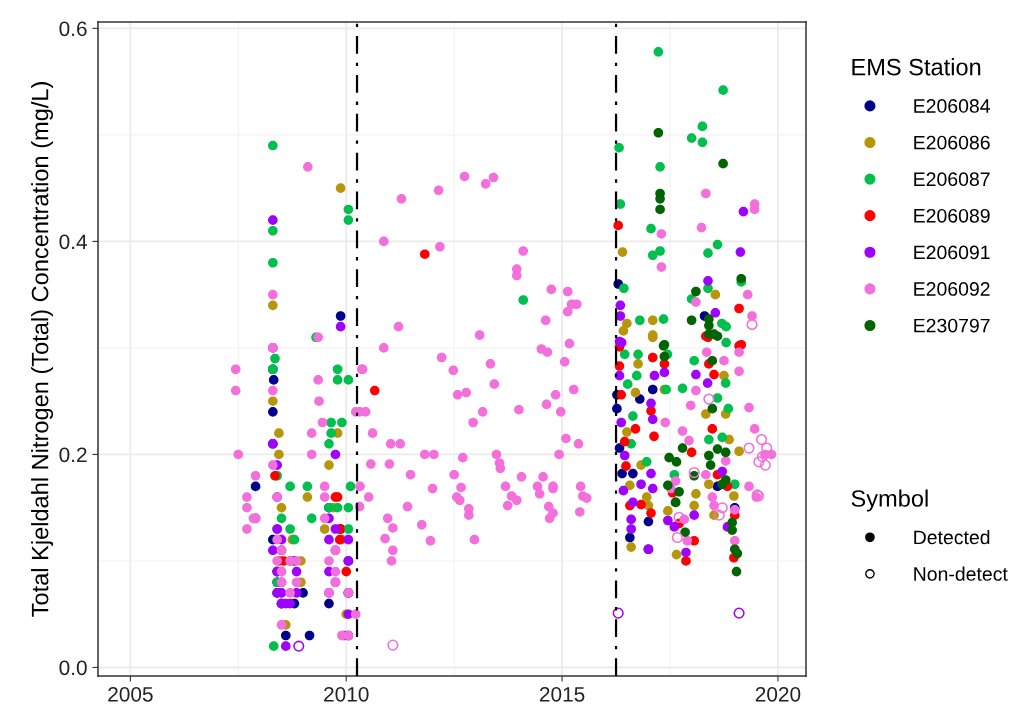  I want to click on y-tick-label: 0.2, so click(73, 455).